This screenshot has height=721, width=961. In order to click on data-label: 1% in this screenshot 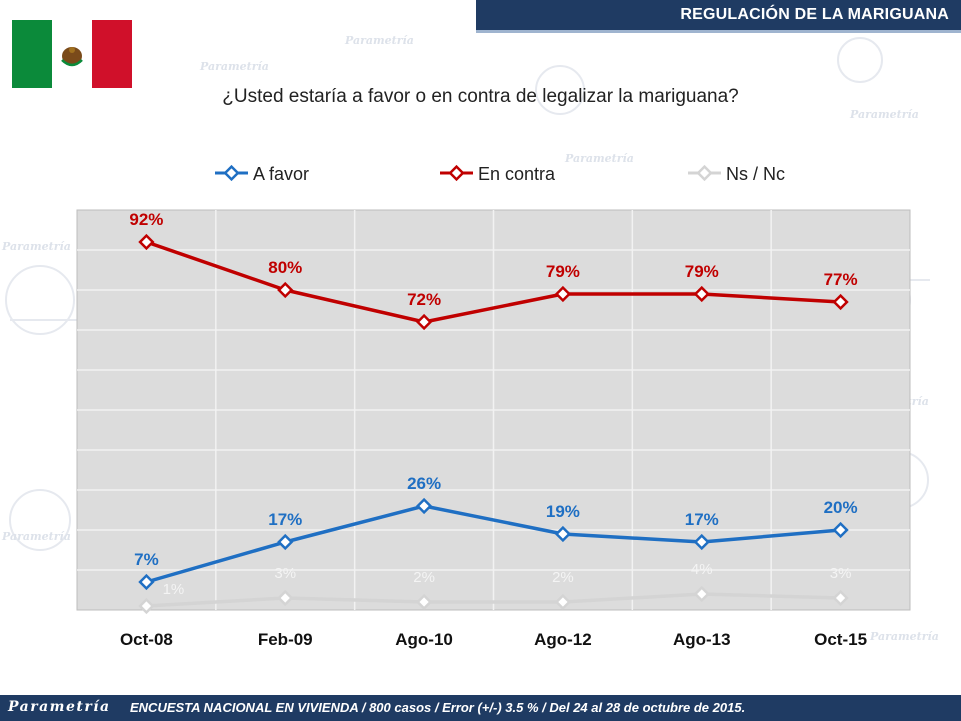, I will do `click(174, 589)`.